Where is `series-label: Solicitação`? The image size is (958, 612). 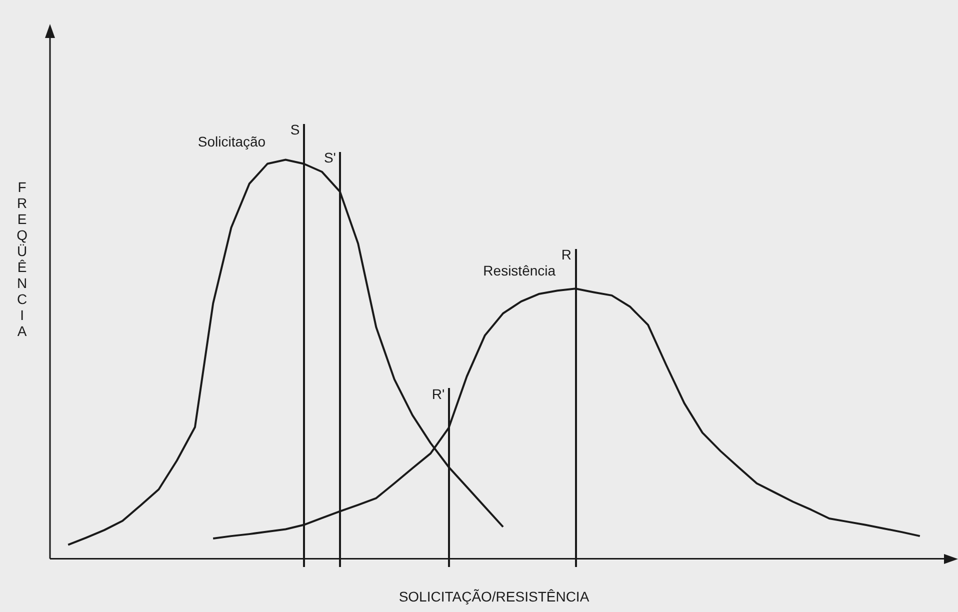
series-label: Solicitação is located at coordinates (232, 142).